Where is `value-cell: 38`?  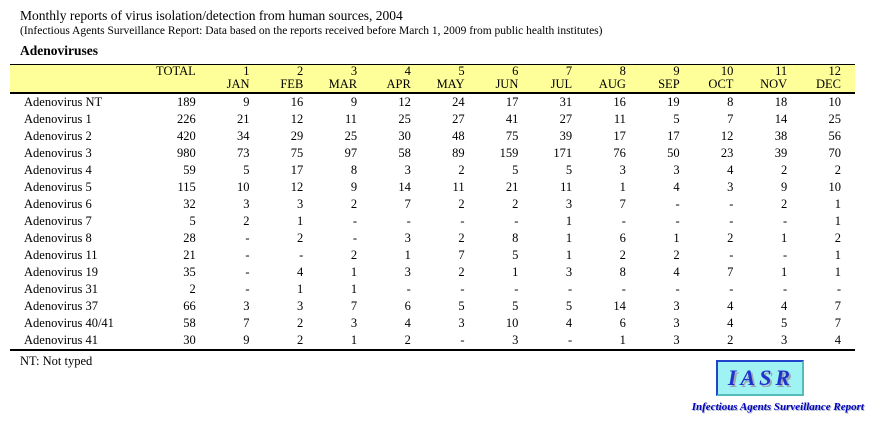 value-cell: 38 is located at coordinates (781, 136).